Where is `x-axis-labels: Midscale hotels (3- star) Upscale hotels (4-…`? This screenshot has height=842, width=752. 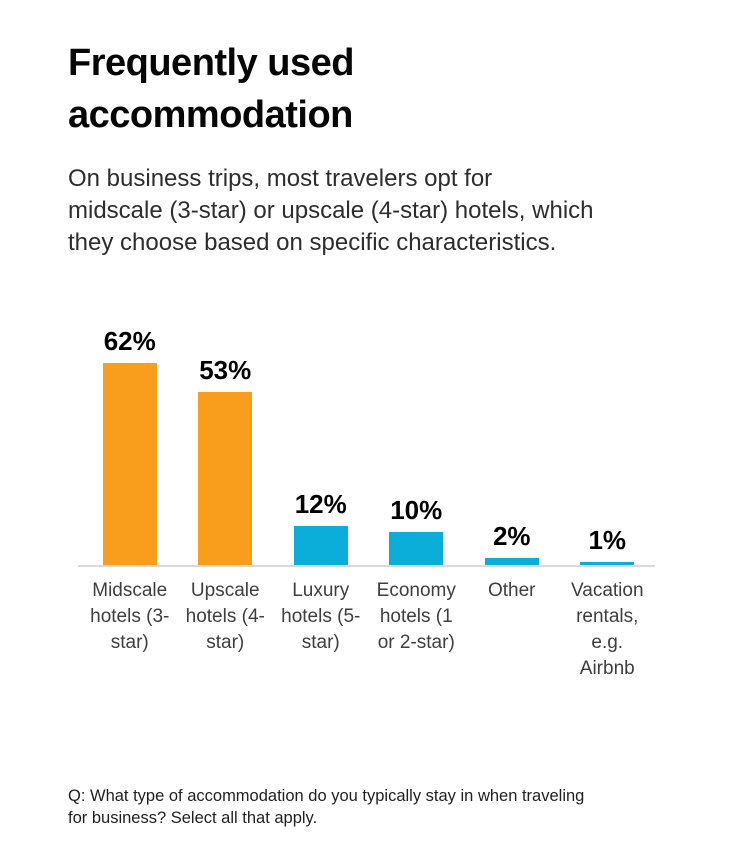 x-axis-labels: Midscale hotels (3- star) Upscale hotels (4-… is located at coordinates (366, 630).